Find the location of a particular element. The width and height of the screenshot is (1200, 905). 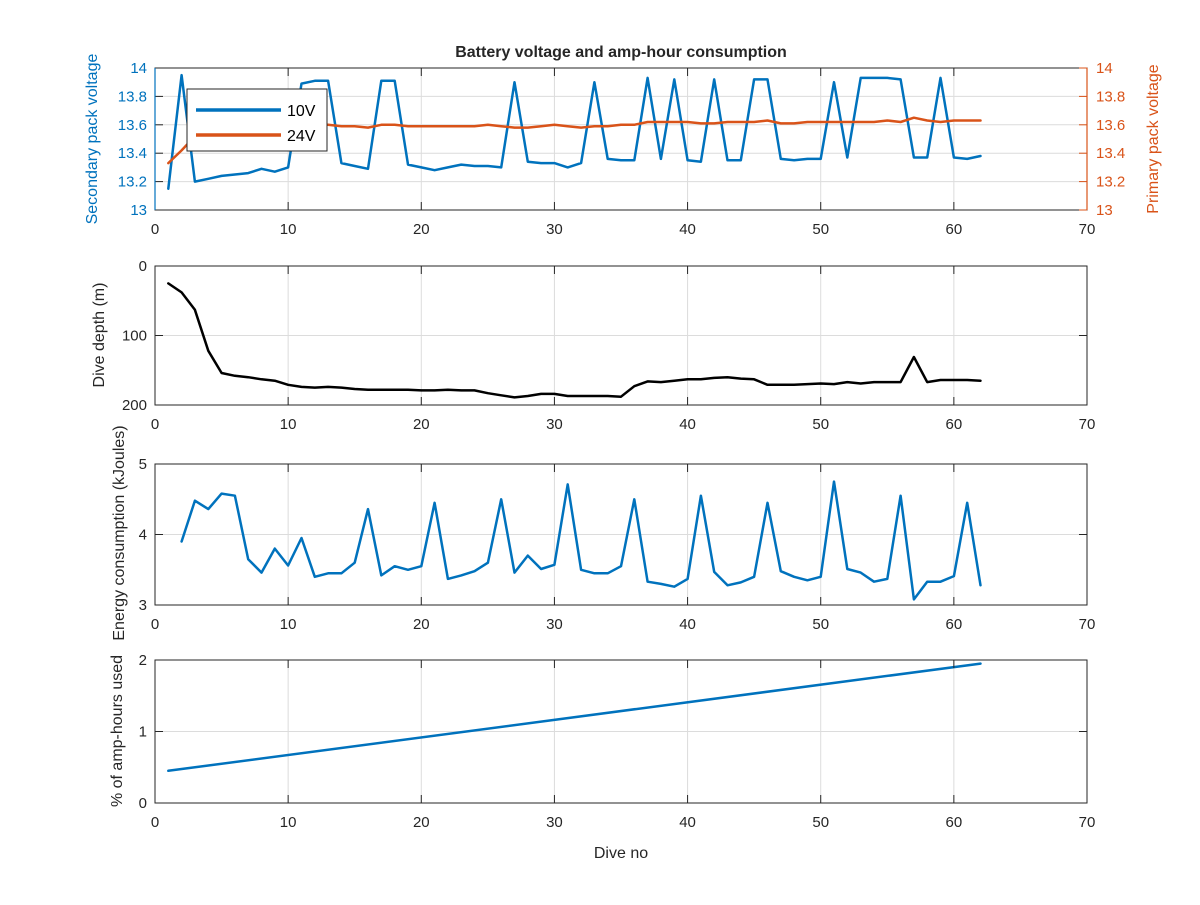

voltage-series-line-10v is located at coordinates (574, 131).